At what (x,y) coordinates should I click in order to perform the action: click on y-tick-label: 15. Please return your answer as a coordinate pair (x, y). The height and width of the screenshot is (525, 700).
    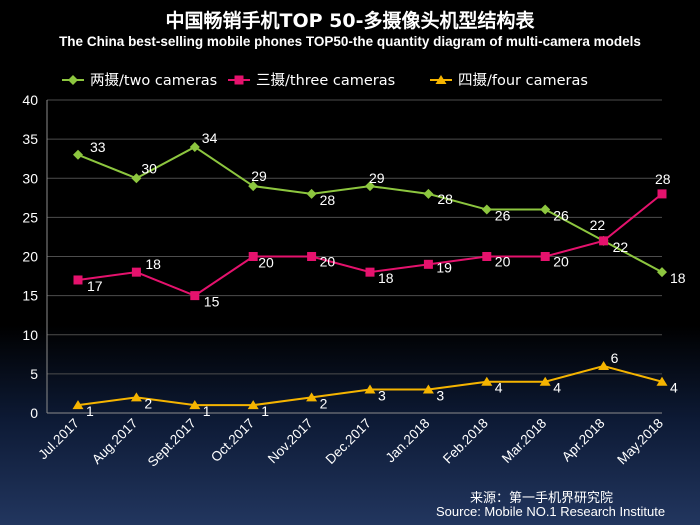
    Looking at the image, I should click on (30, 296).